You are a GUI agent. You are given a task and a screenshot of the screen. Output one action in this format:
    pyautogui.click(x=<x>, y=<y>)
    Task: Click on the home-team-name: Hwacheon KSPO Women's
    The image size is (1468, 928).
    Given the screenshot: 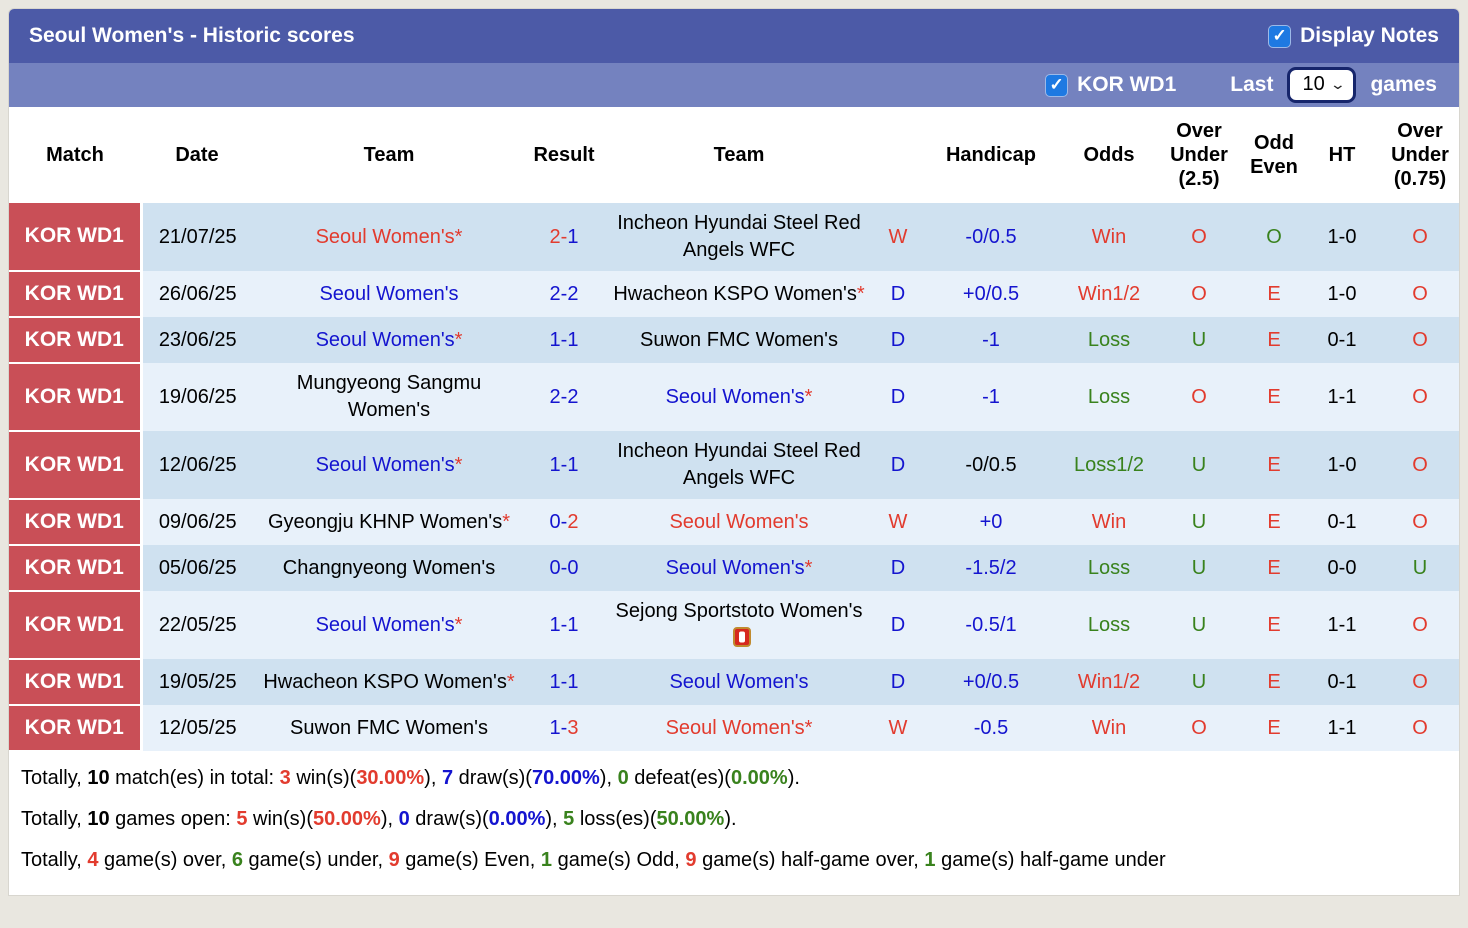 What is the action you would take?
    pyautogui.click(x=385, y=681)
    